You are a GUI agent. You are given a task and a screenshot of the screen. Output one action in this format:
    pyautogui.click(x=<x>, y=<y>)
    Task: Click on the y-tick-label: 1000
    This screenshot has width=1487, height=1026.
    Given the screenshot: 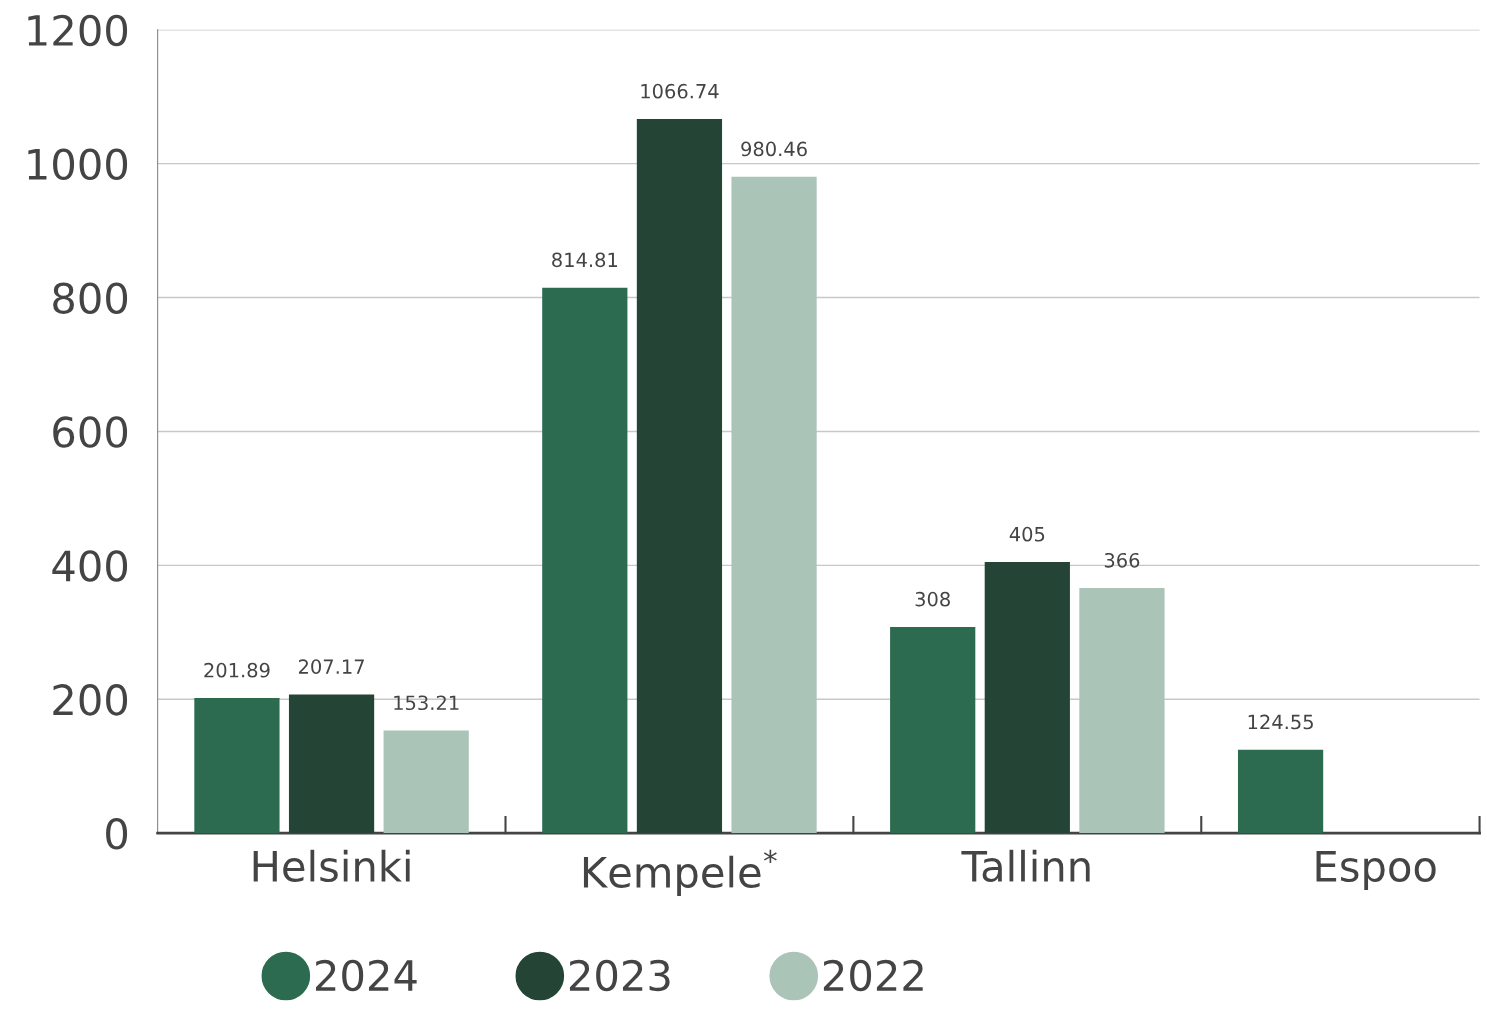 What is the action you would take?
    pyautogui.click(x=78, y=164)
    